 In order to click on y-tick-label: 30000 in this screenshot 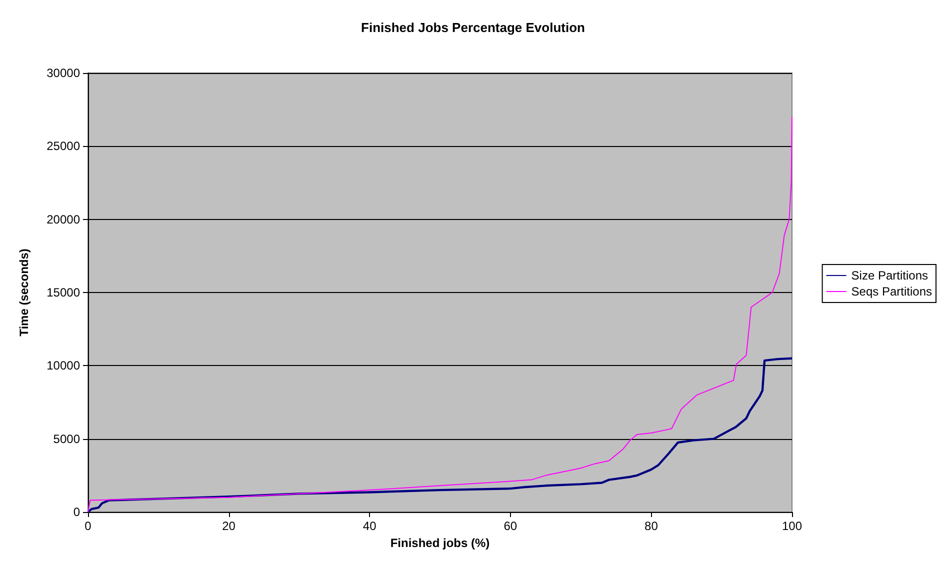, I will do `click(63, 73)`.